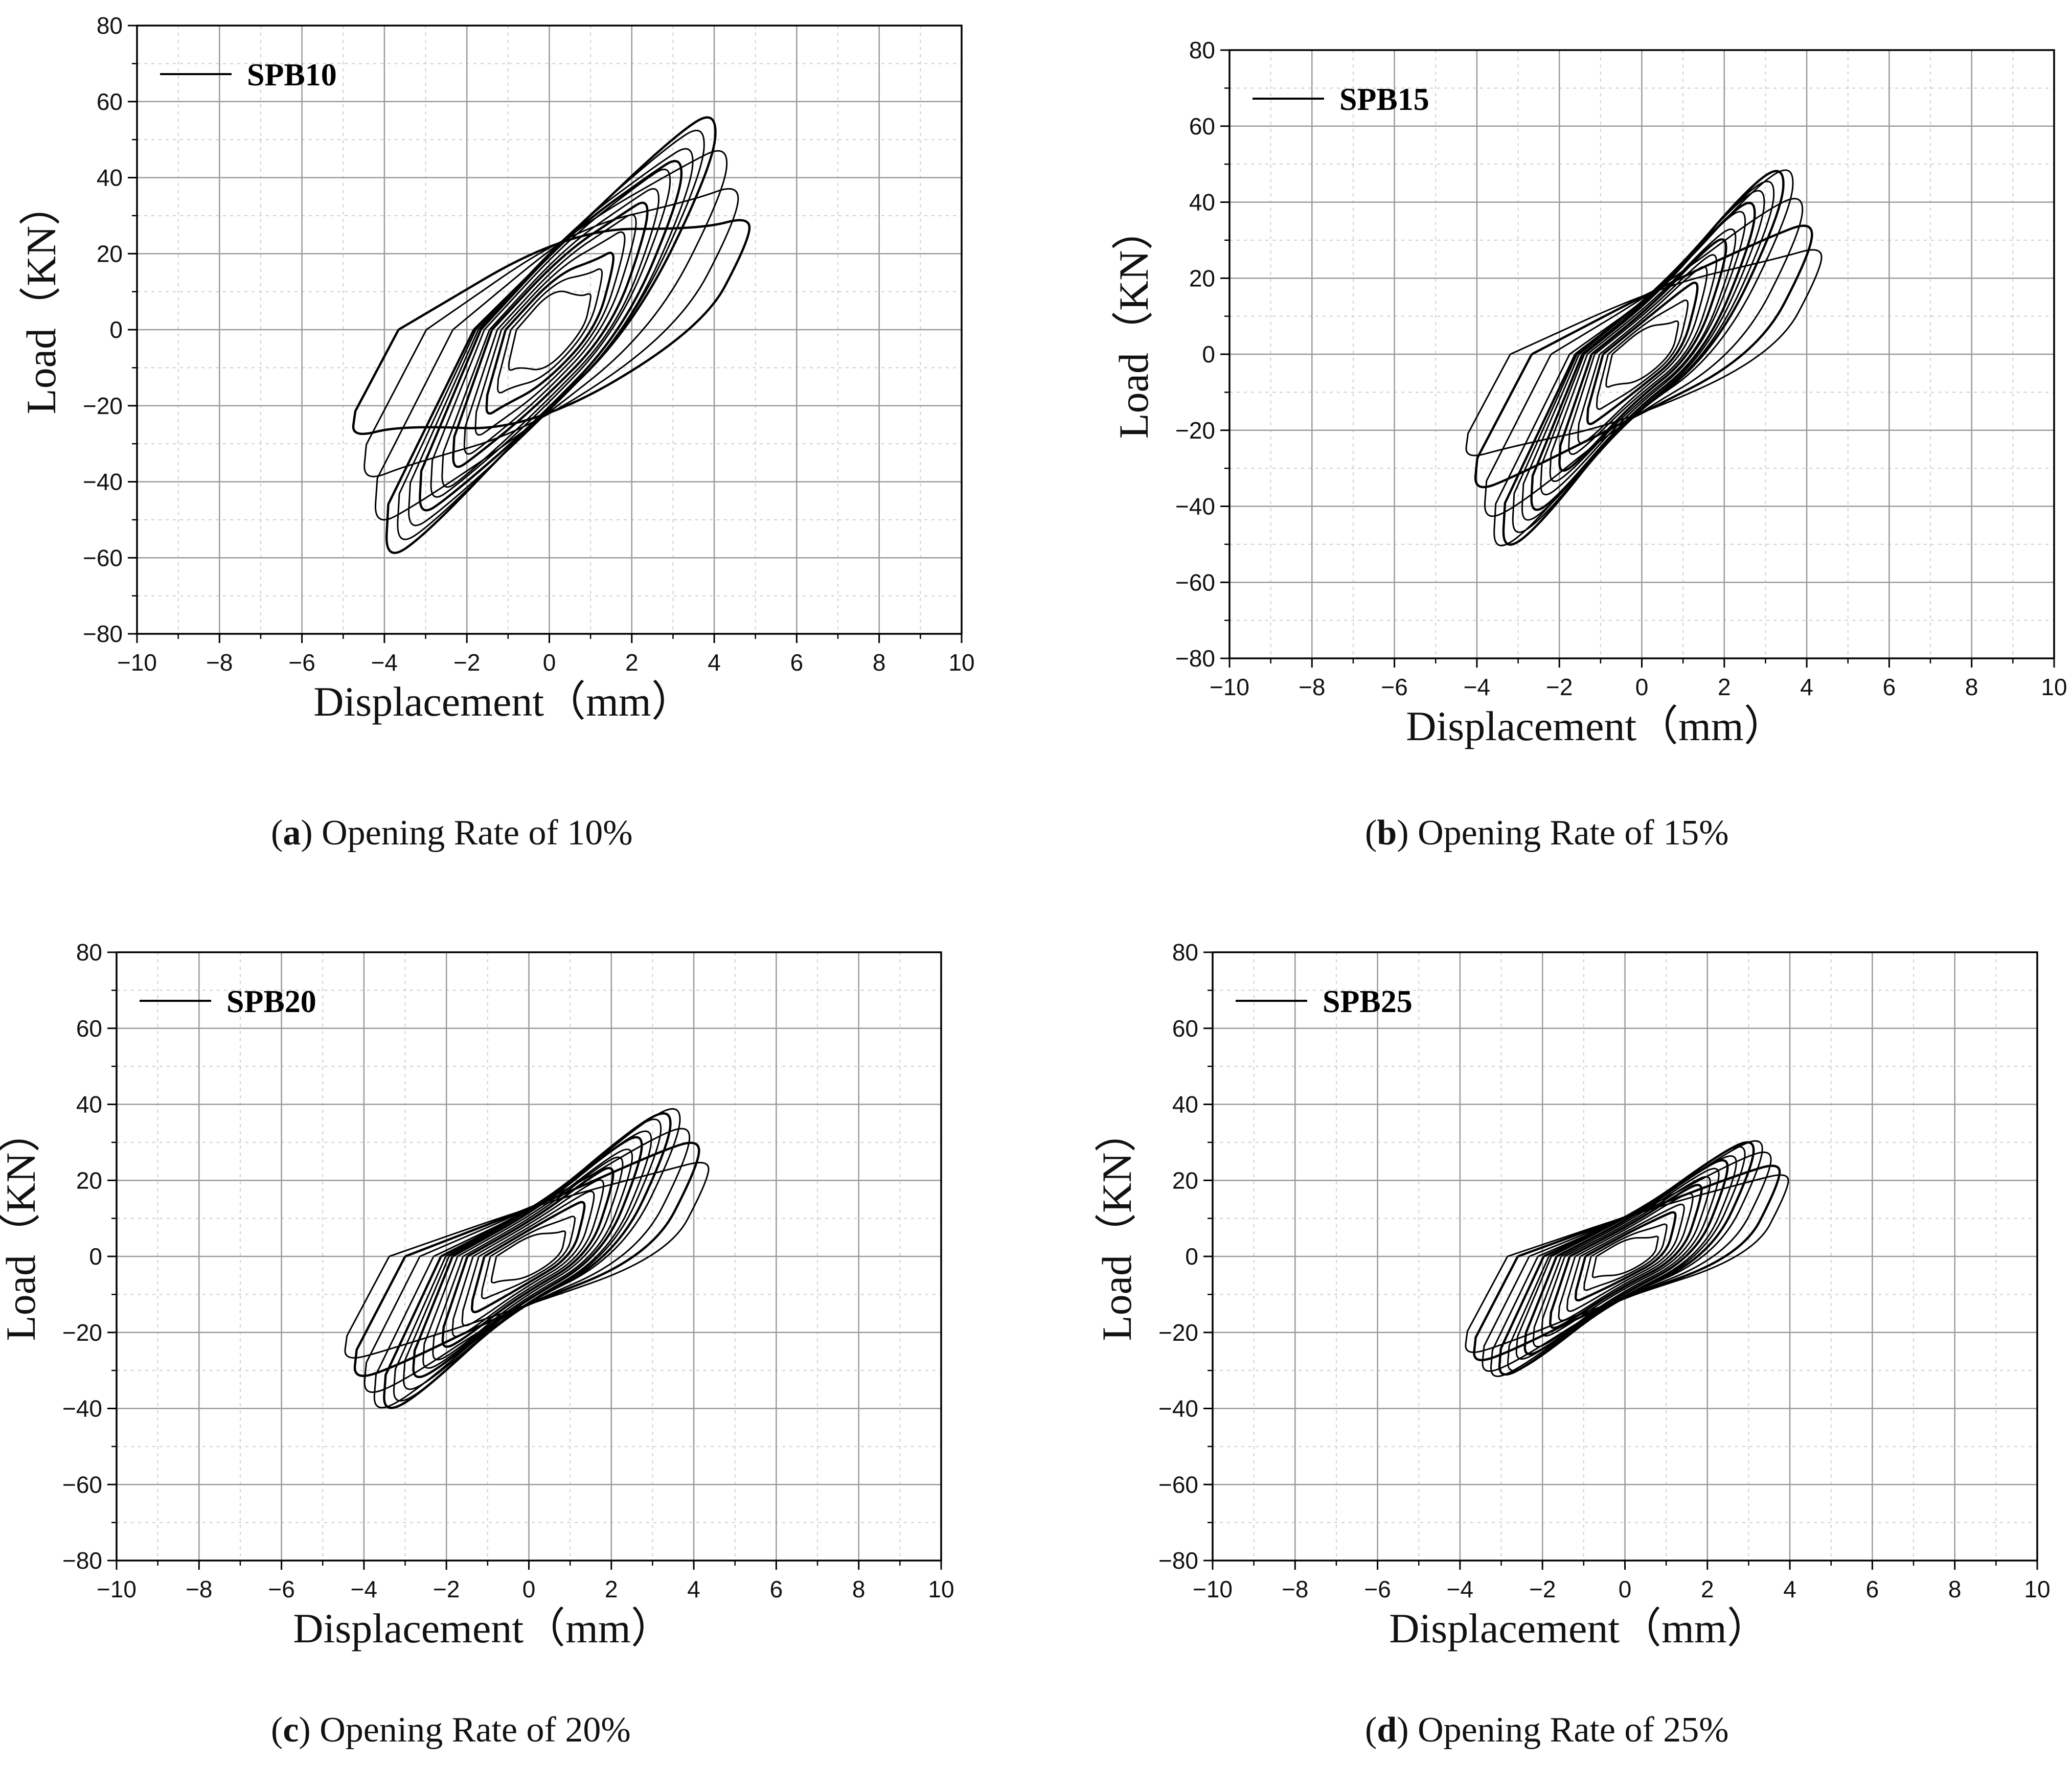 The width and height of the screenshot is (2072, 1765). Describe the element at coordinates (1384, 100) in the screenshot. I see `legend-label: SPB15` at that location.